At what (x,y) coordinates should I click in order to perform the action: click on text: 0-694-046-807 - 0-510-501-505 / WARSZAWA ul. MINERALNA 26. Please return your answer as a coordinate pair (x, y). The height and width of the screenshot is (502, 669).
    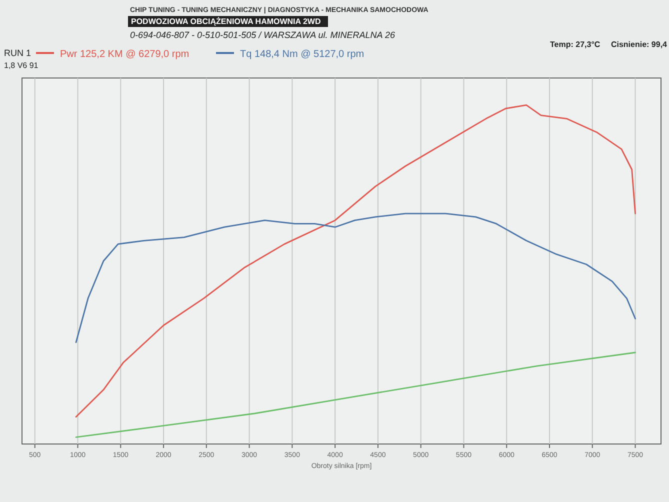
    Looking at the image, I should click on (262, 35).